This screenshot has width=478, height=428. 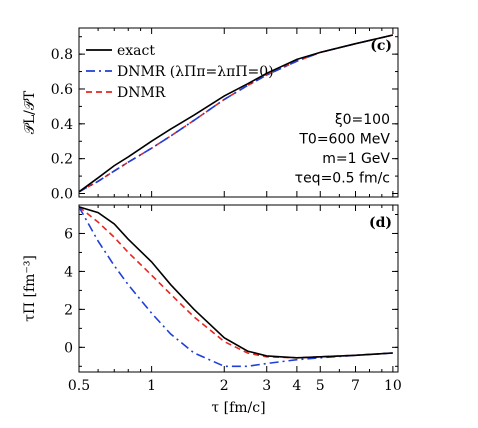 I want to click on parameter-line: m=1 GeV, so click(x=356, y=159).